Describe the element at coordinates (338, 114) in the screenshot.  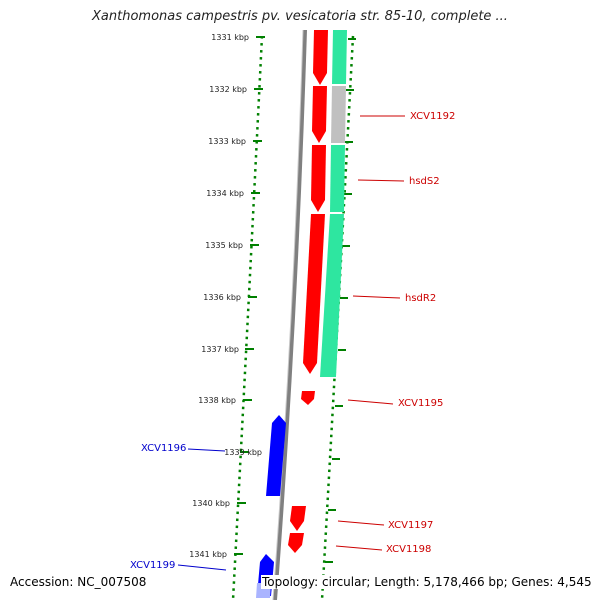
I see `pseudo-segment` at that location.